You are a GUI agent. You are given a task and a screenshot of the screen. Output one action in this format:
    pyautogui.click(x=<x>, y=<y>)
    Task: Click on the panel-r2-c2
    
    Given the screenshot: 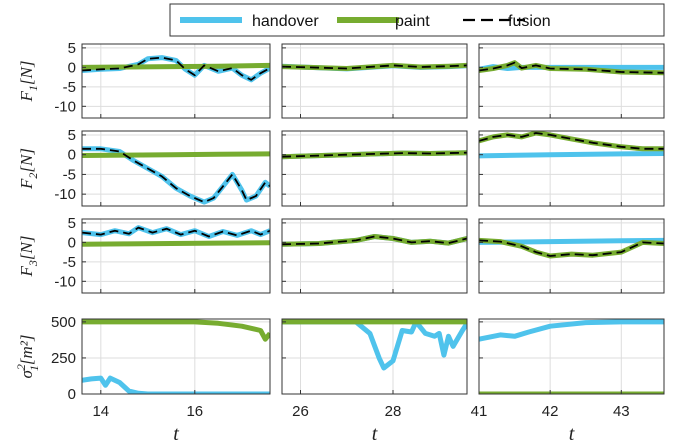 What is the action you would take?
    pyautogui.click(x=374, y=168)
    